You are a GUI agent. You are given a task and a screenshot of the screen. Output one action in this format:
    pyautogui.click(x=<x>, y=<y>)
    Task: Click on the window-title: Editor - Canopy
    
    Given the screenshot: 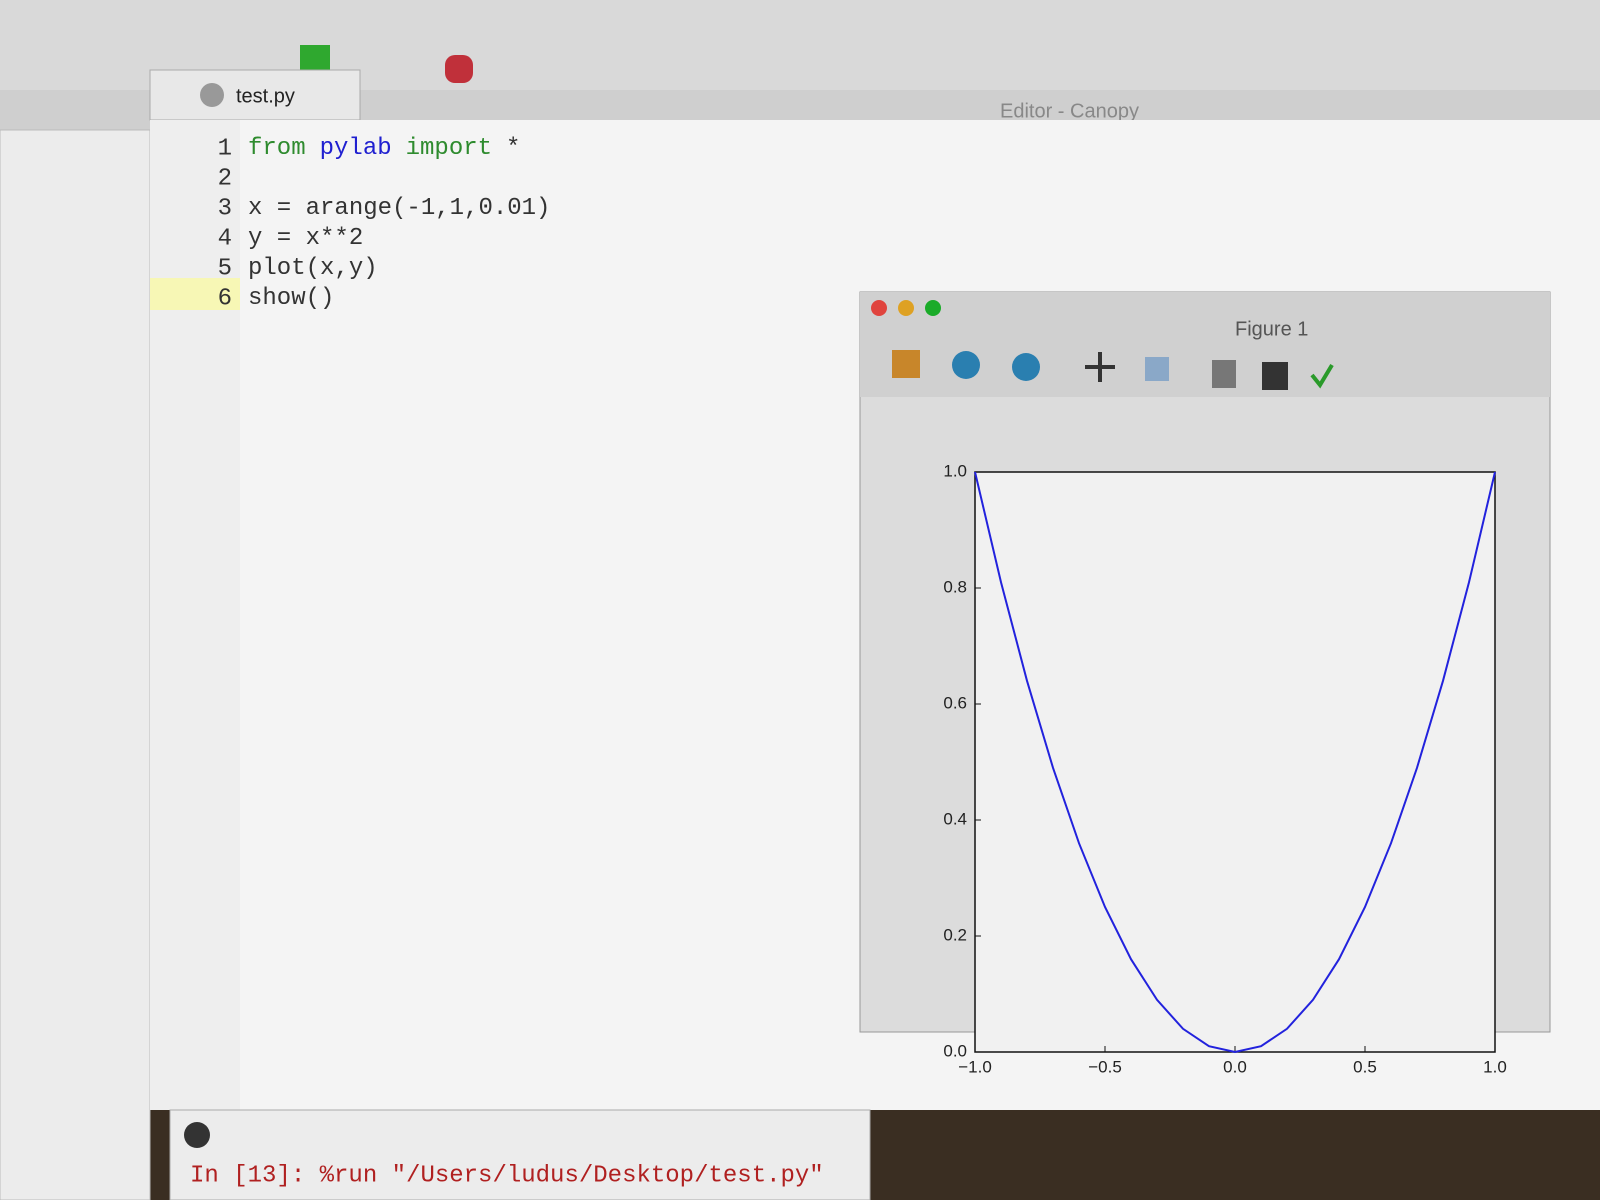 What is the action you would take?
    pyautogui.click(x=1069, y=111)
    